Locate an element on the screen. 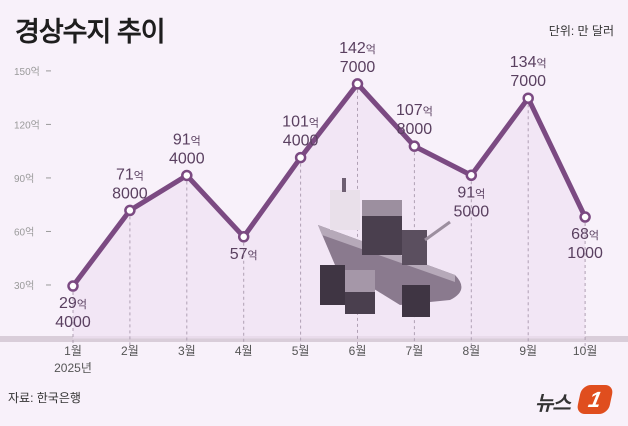 The height and width of the screenshot is (426, 628). value-label: 29억 is located at coordinates (73, 303).